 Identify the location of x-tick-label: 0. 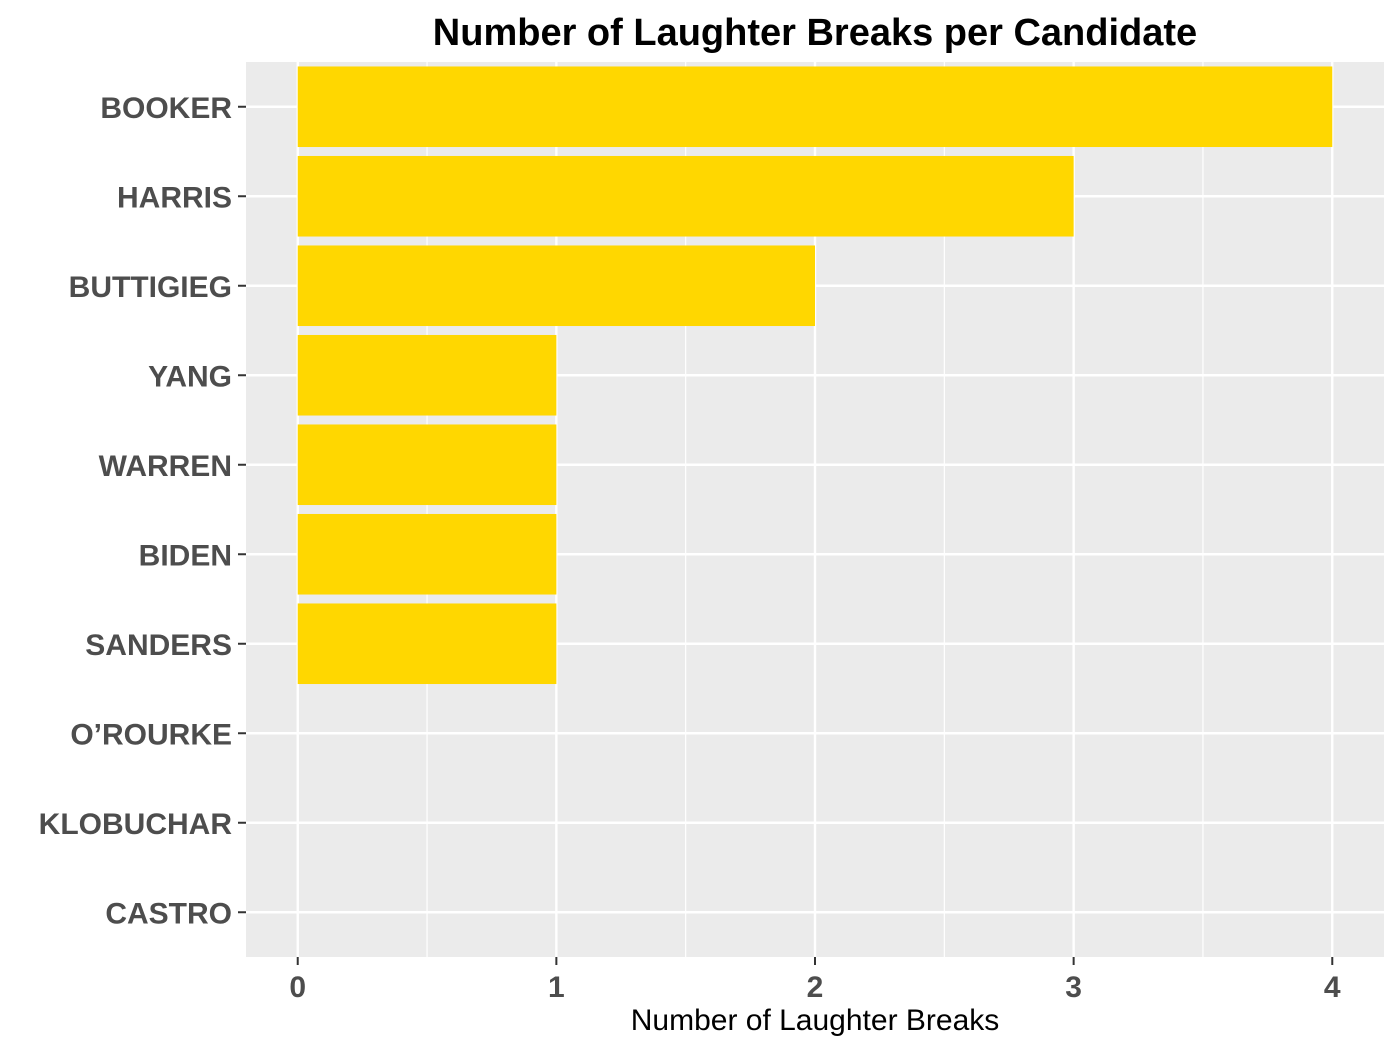
(297, 987).